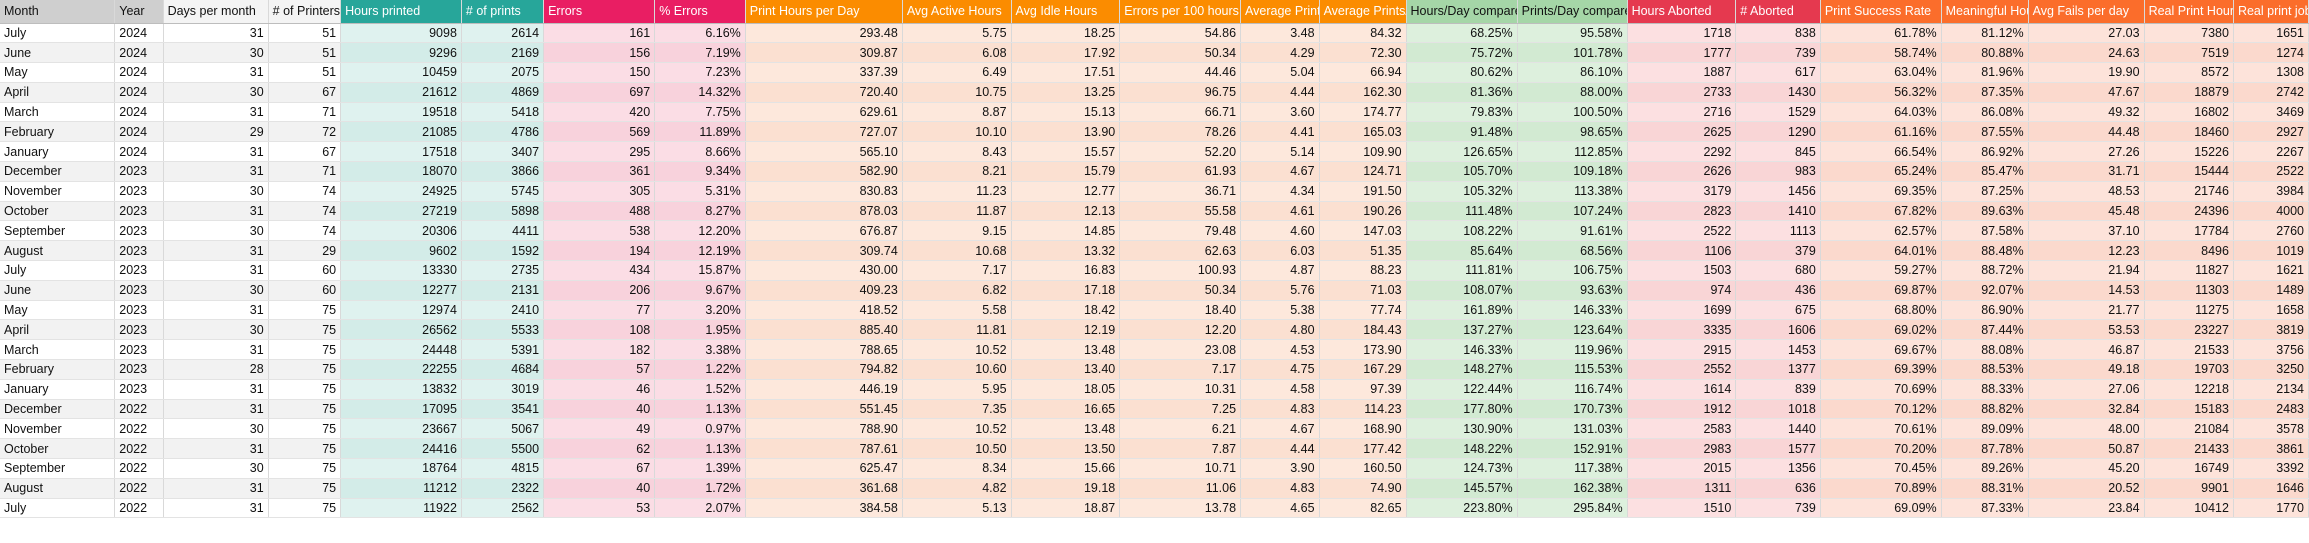 Image resolution: width=2309 pixels, height=543 pixels. I want to click on cell-meaningful-hours: 86.92%, so click(1985, 152).